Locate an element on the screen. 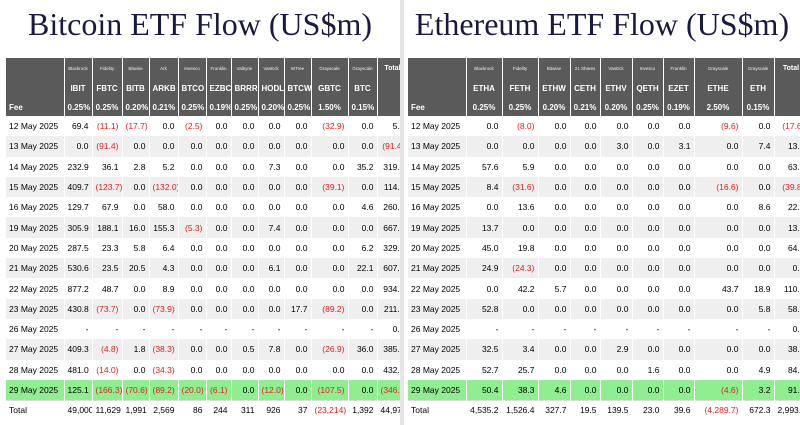  flow-value: (34.3) is located at coordinates (164, 369).